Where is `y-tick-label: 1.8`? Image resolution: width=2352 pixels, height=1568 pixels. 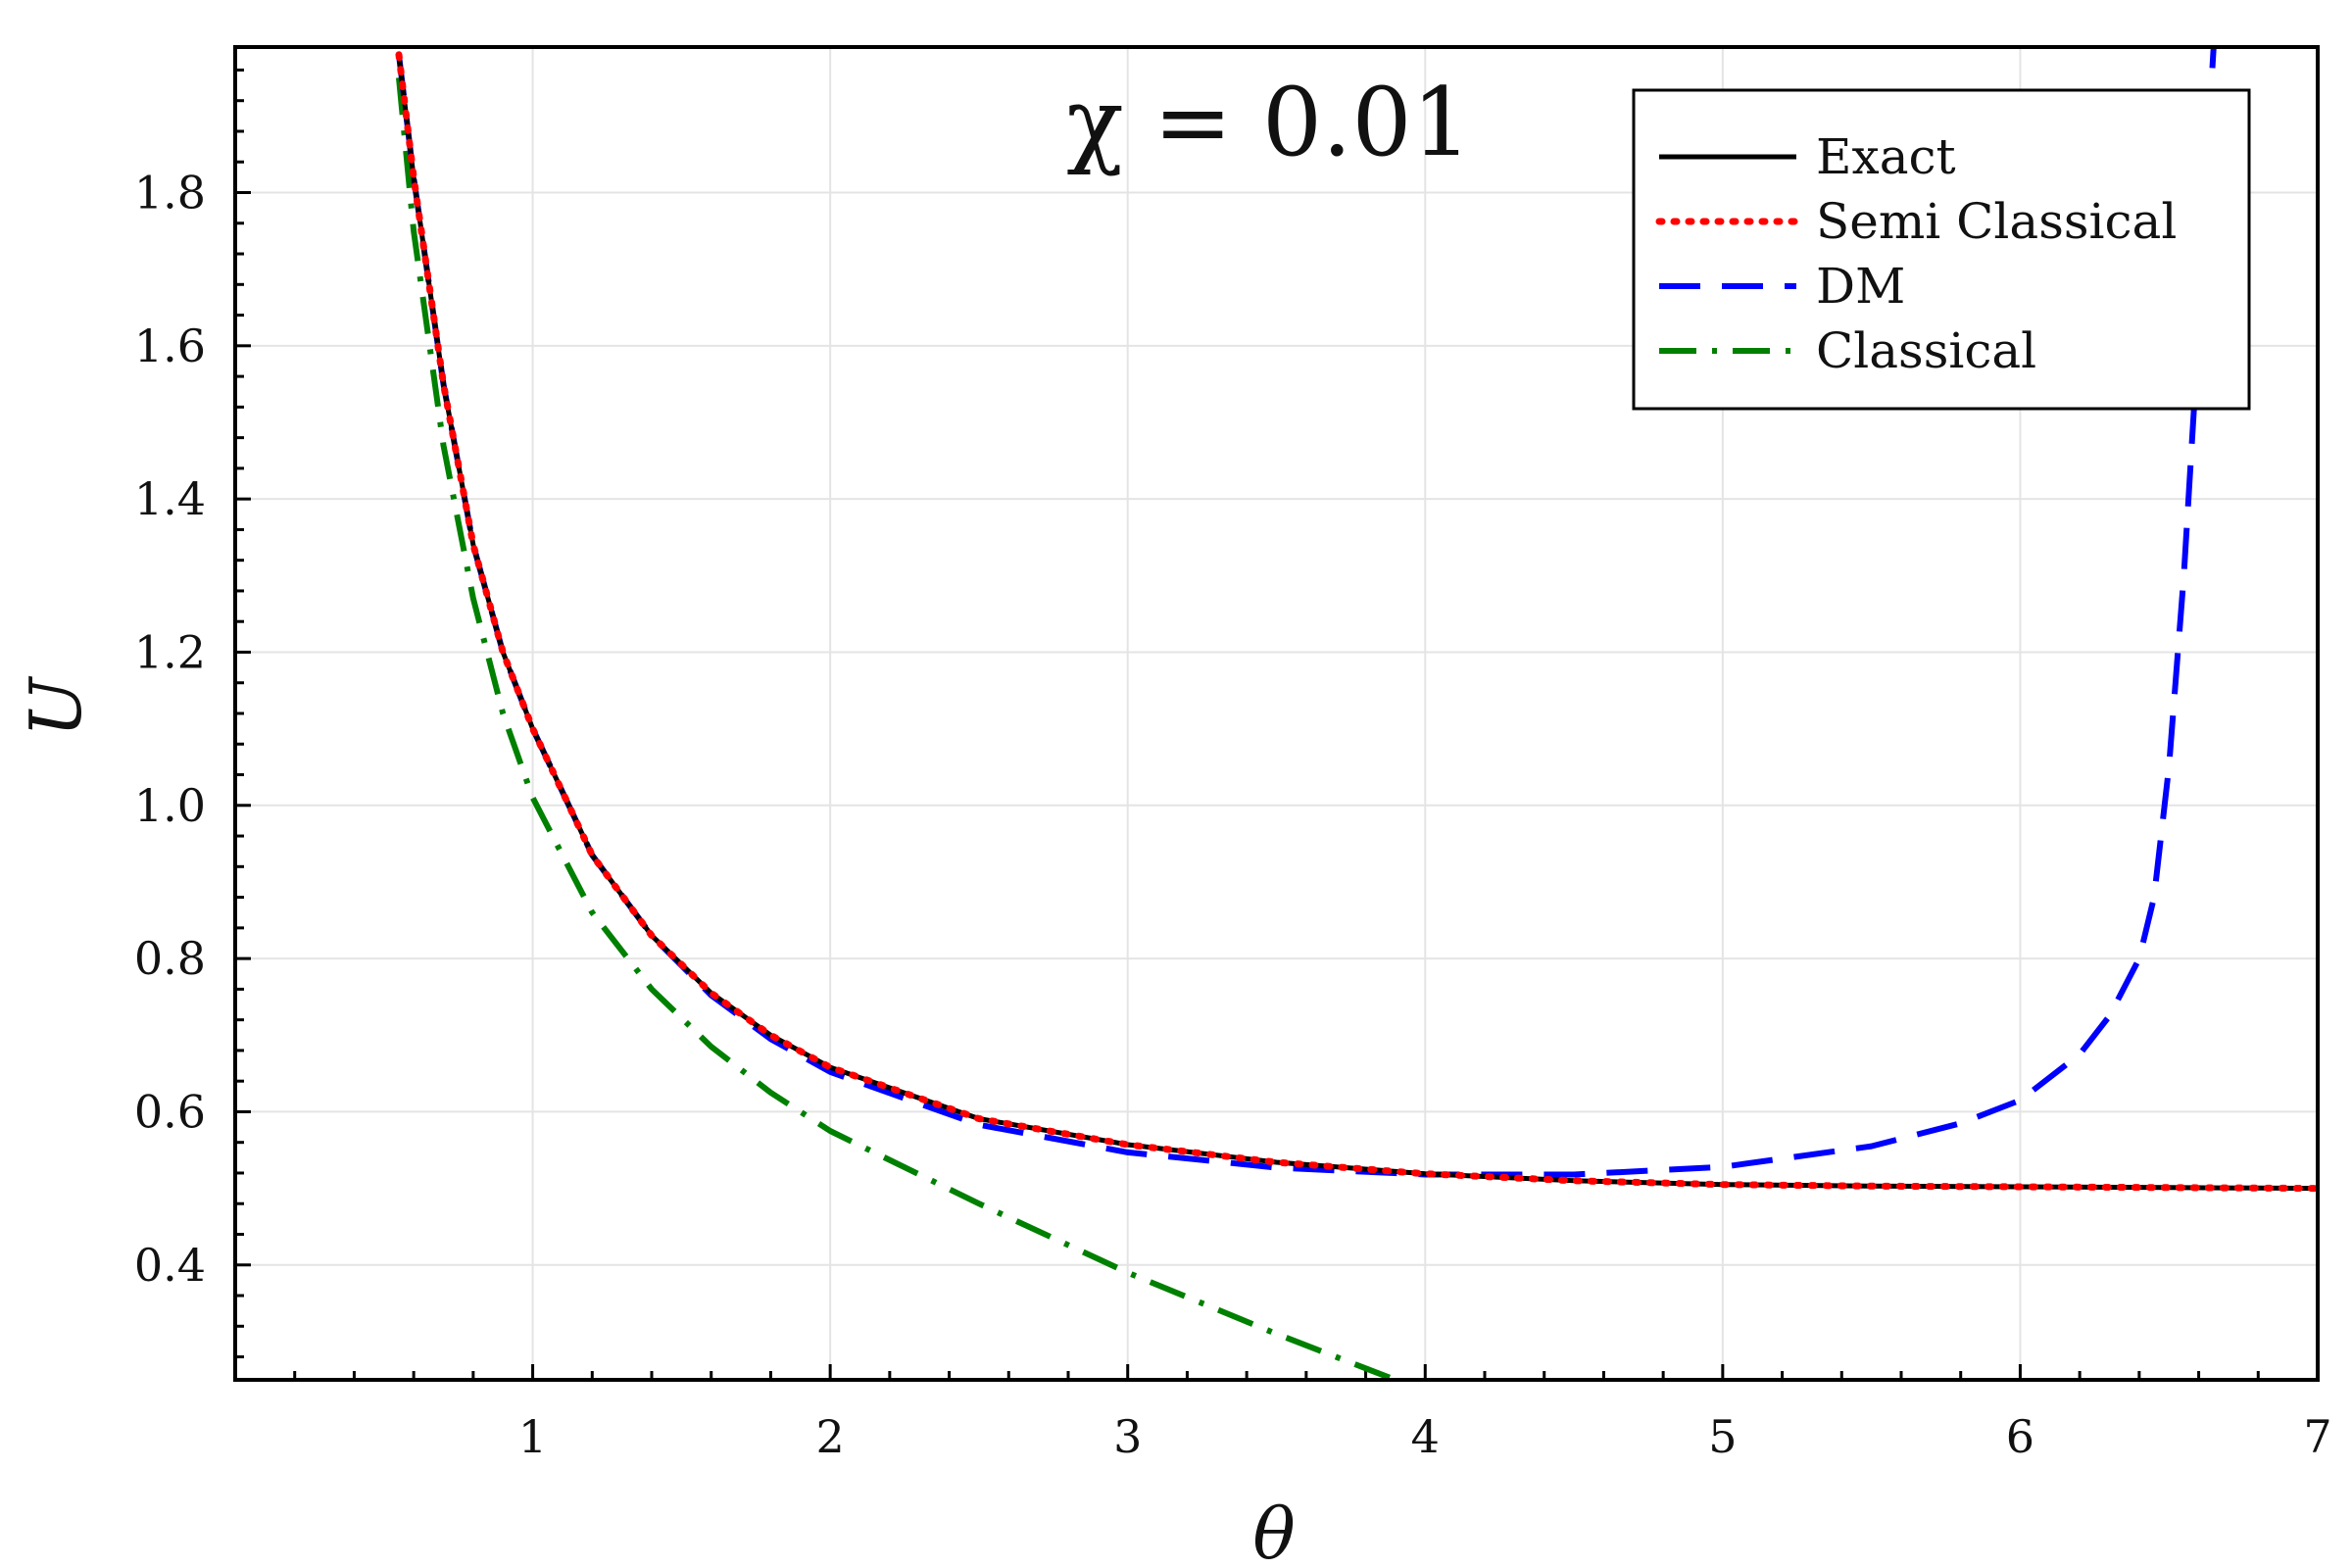 y-tick-label: 1.8 is located at coordinates (170, 193).